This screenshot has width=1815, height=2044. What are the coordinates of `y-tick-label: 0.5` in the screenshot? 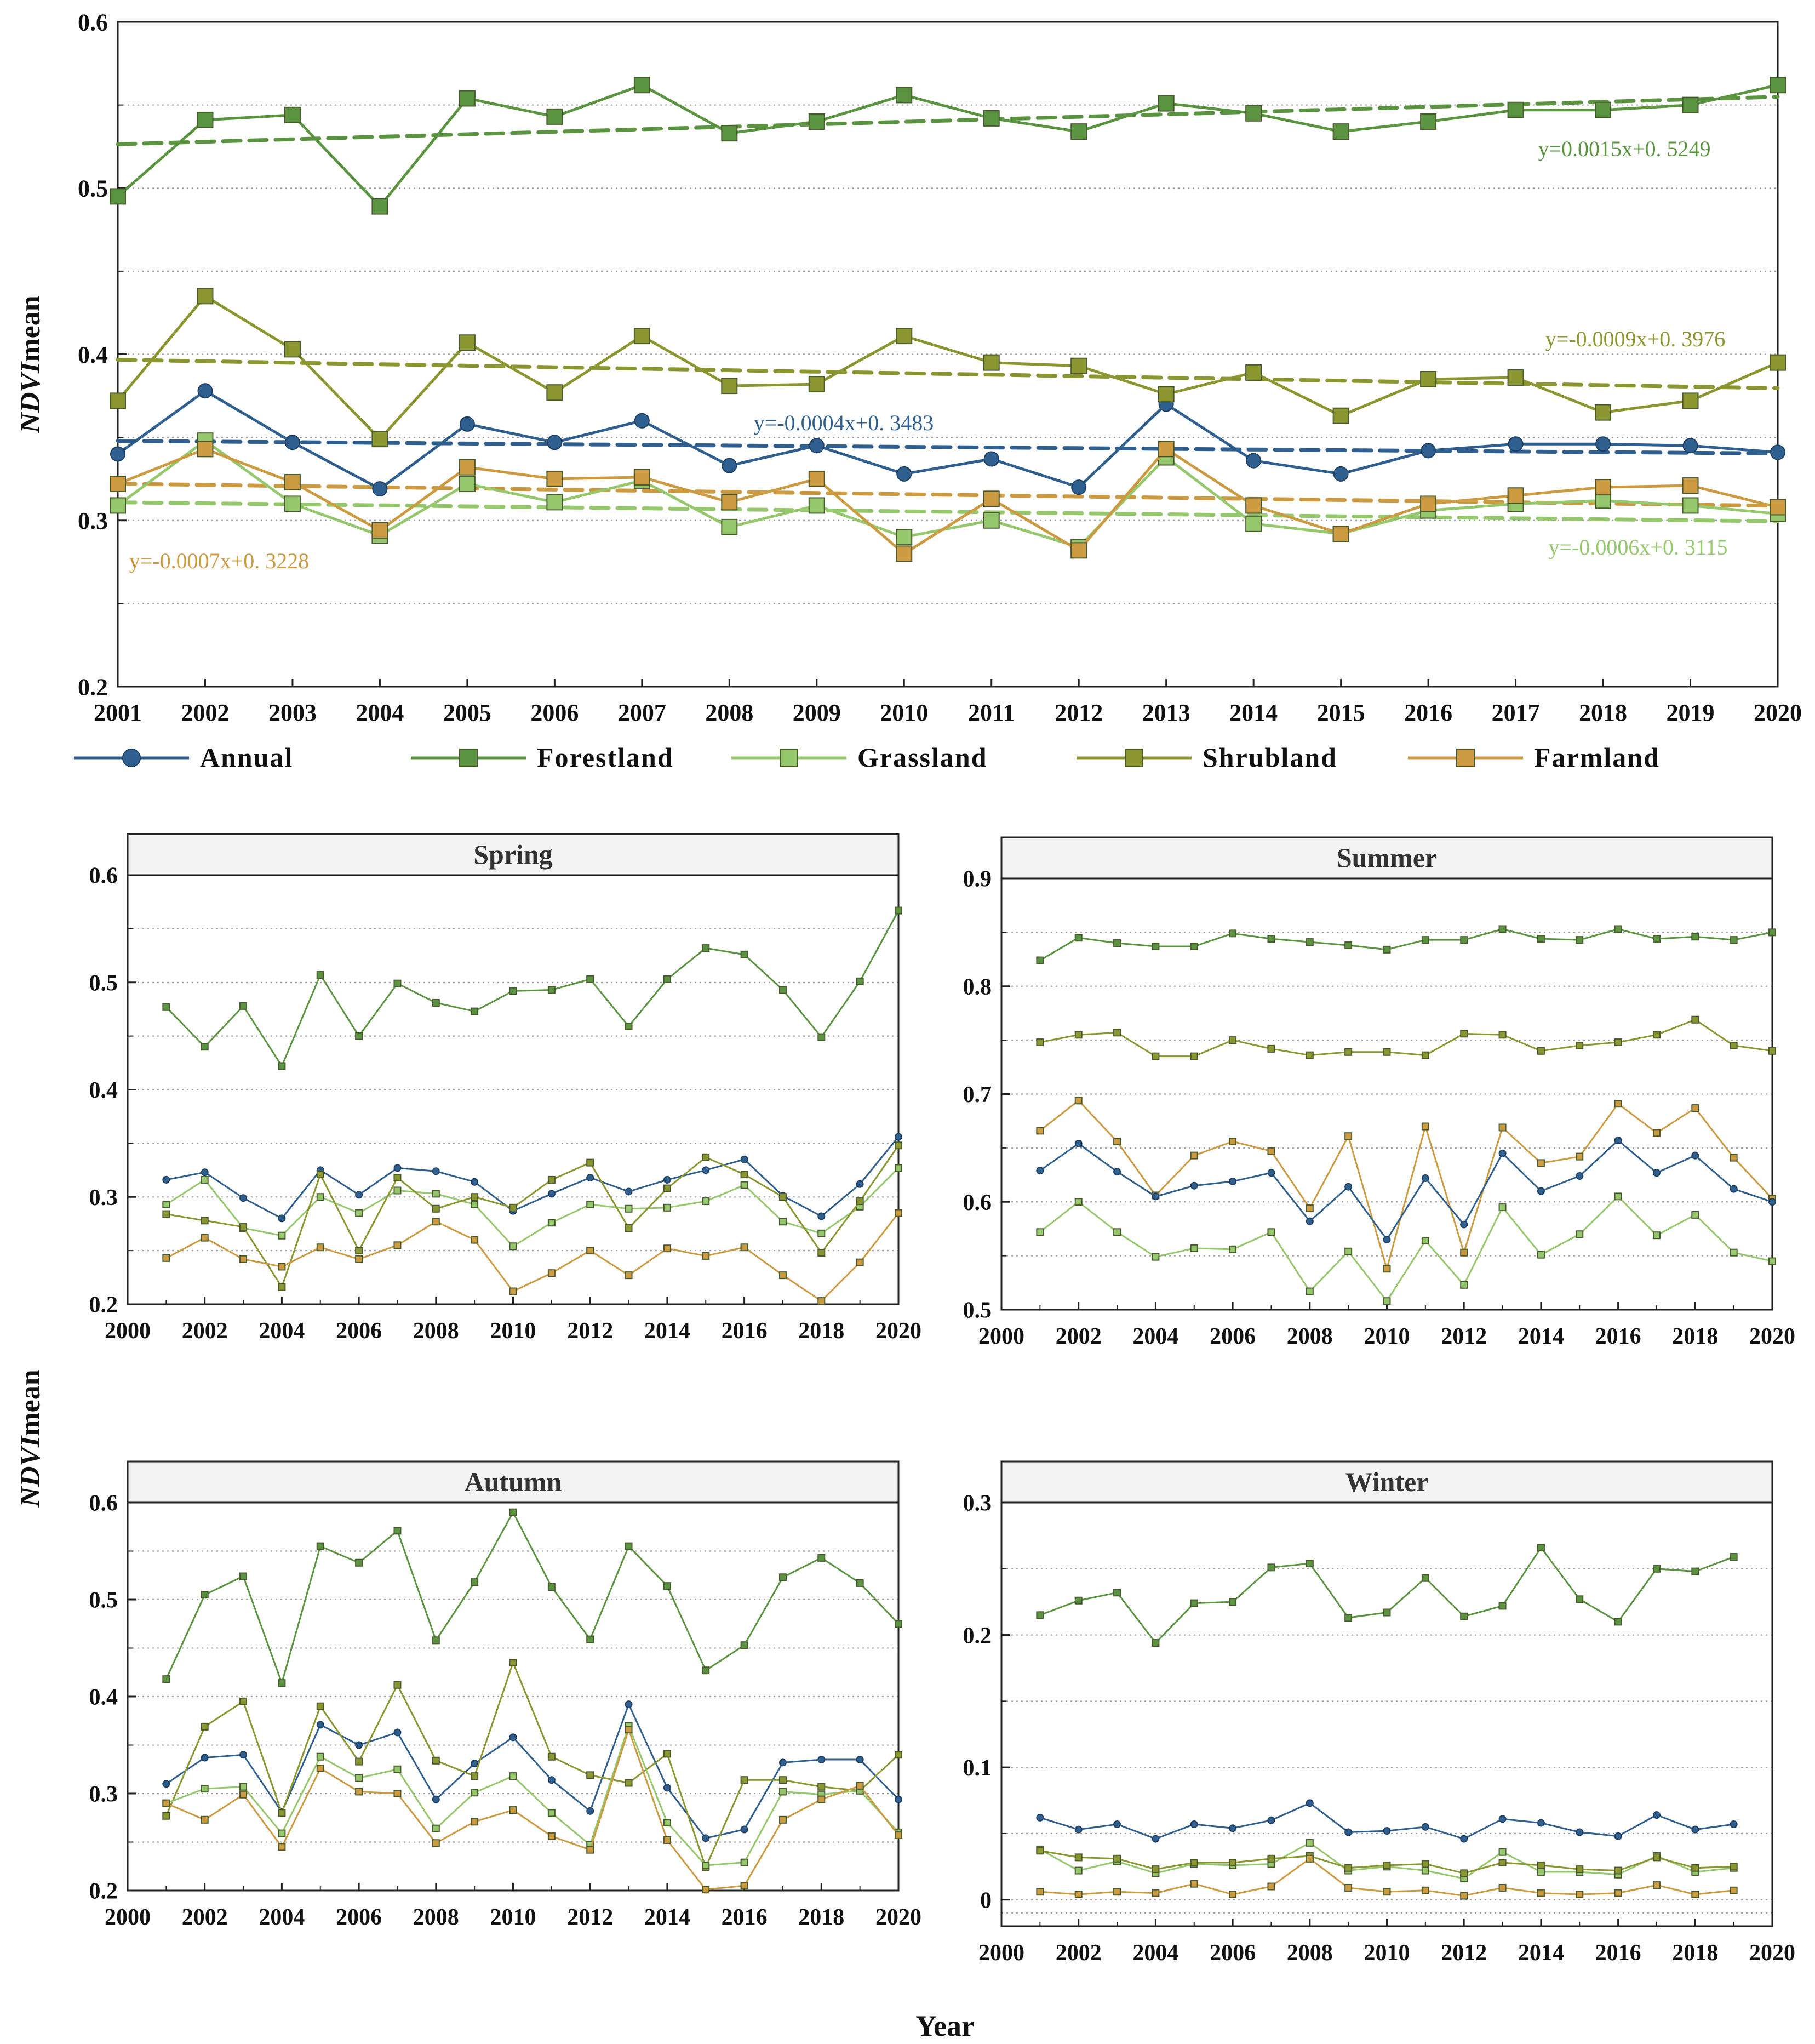 It's located at (103, 983).